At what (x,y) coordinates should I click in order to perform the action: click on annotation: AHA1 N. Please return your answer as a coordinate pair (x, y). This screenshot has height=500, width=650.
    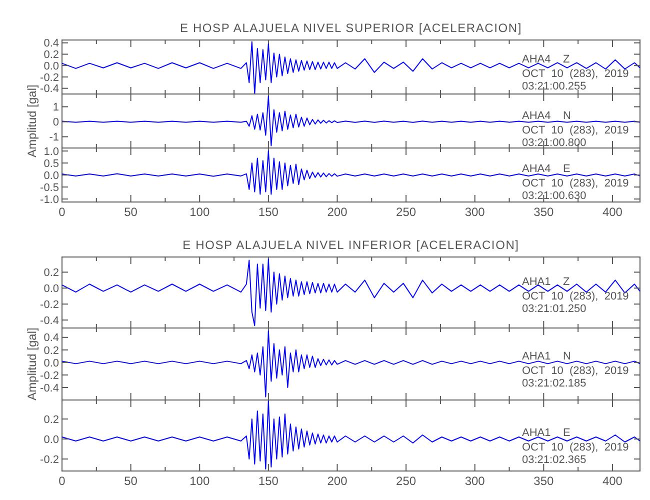
    Looking at the image, I should click on (546, 356).